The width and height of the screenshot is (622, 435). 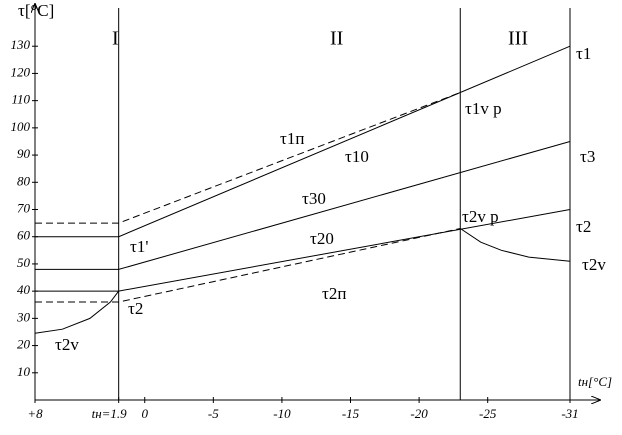 I want to click on y-tick-label: 30, so click(x=23, y=316).